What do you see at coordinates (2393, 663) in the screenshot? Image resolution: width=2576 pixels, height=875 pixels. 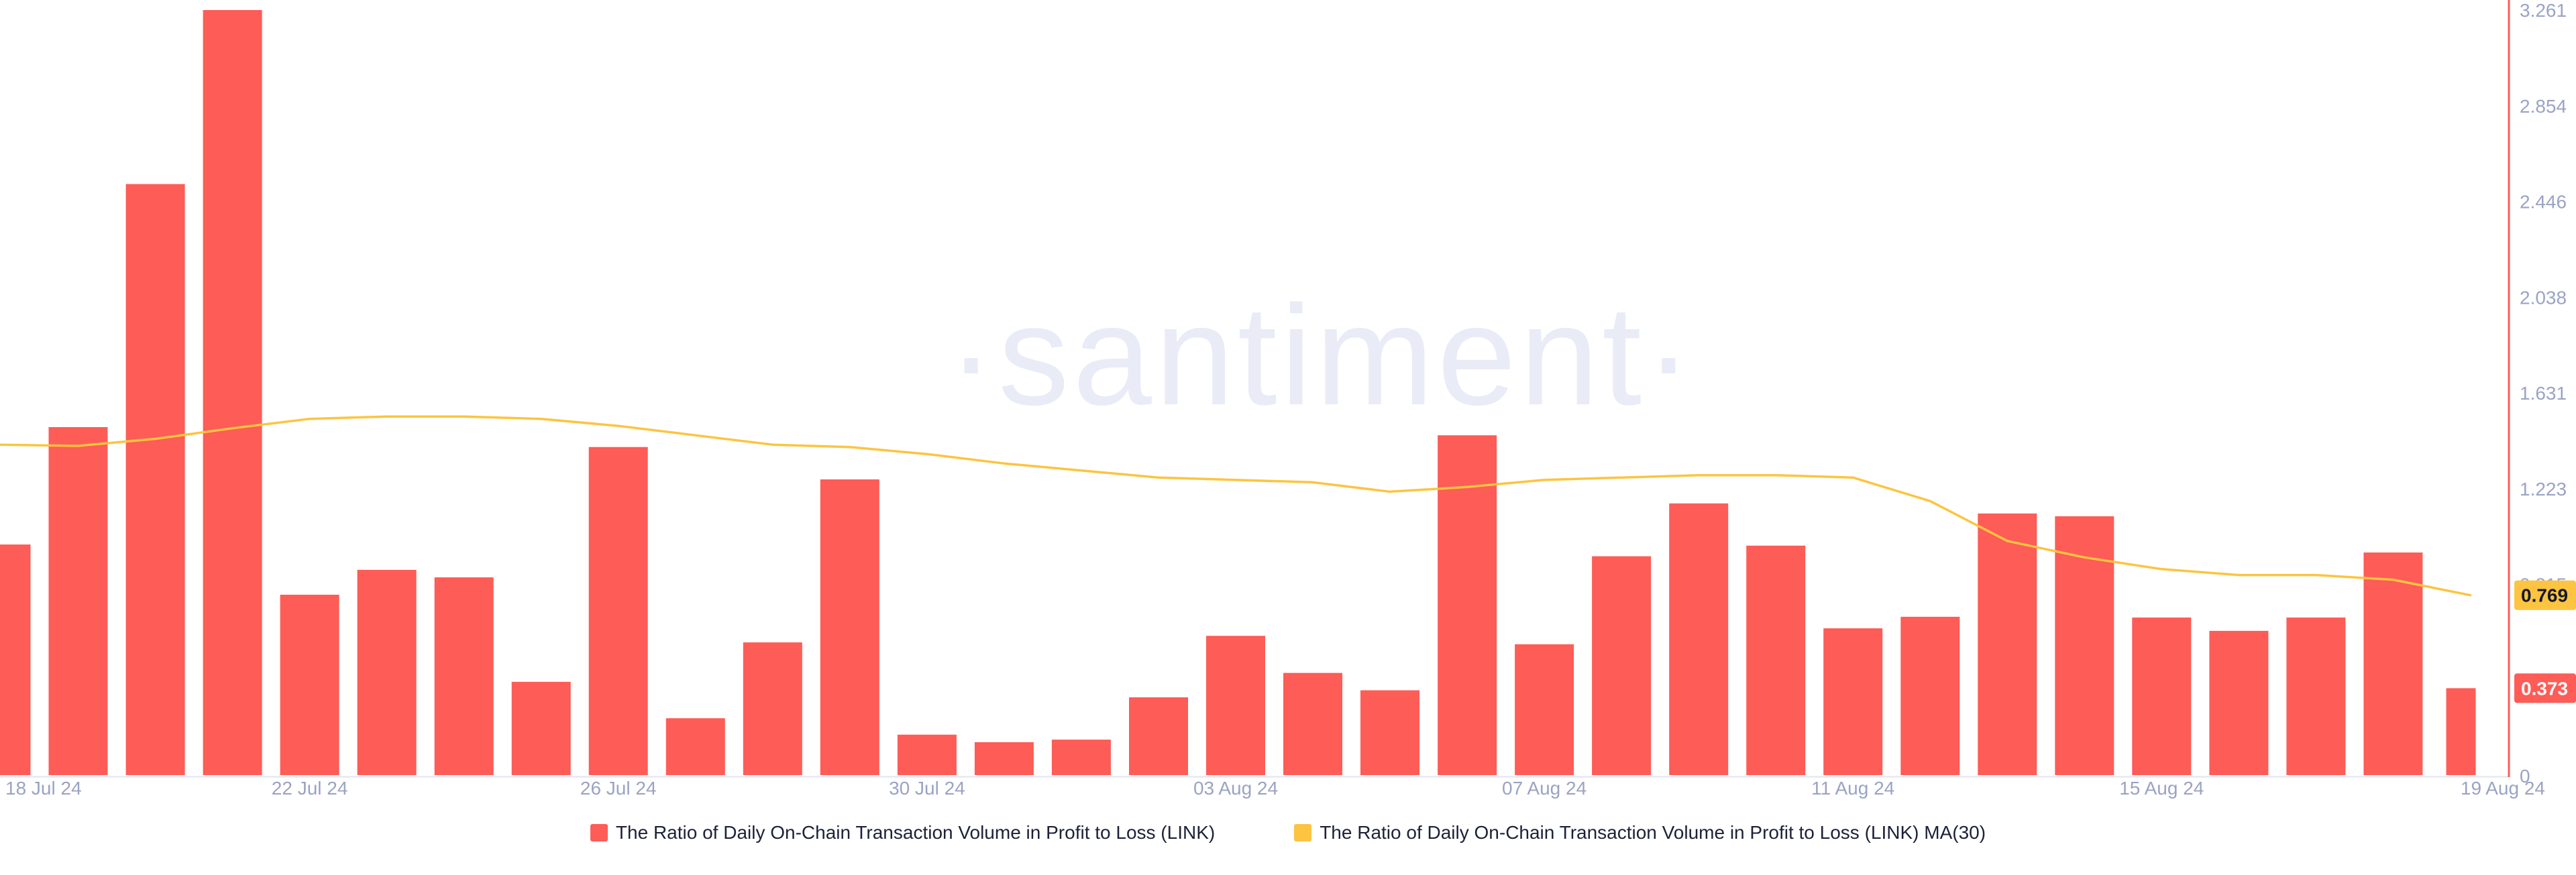 I see `bar-18 Aug 24` at bounding box center [2393, 663].